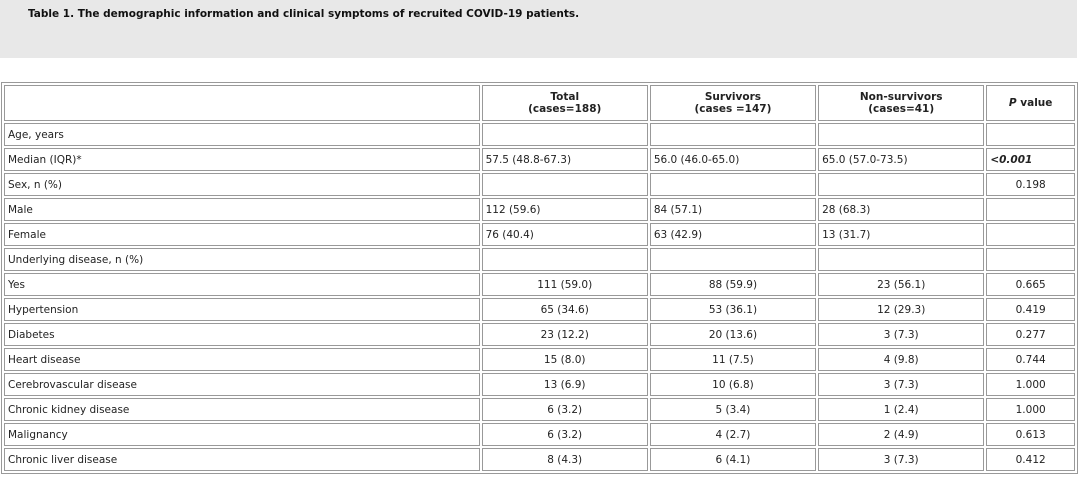  What do you see at coordinates (901, 109) in the screenshot?
I see `header-text: (cases=41)` at bounding box center [901, 109].